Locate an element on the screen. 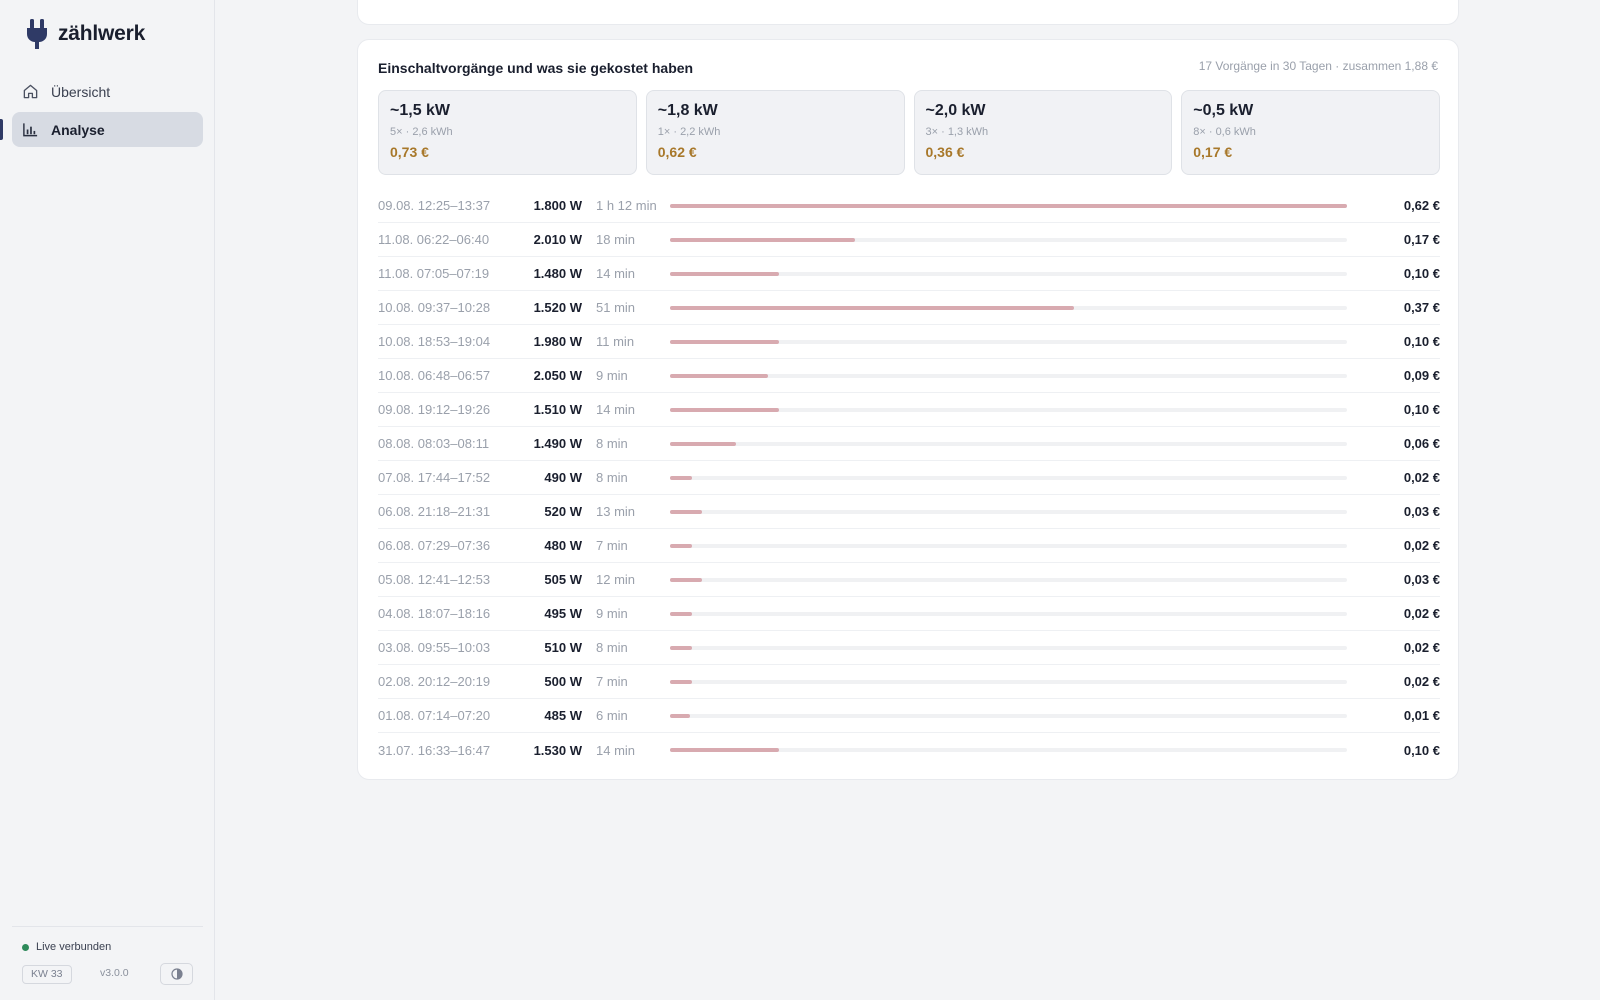 This screenshot has width=1600, height=1000. event-cost: 0,01 € is located at coordinates (1421, 715).